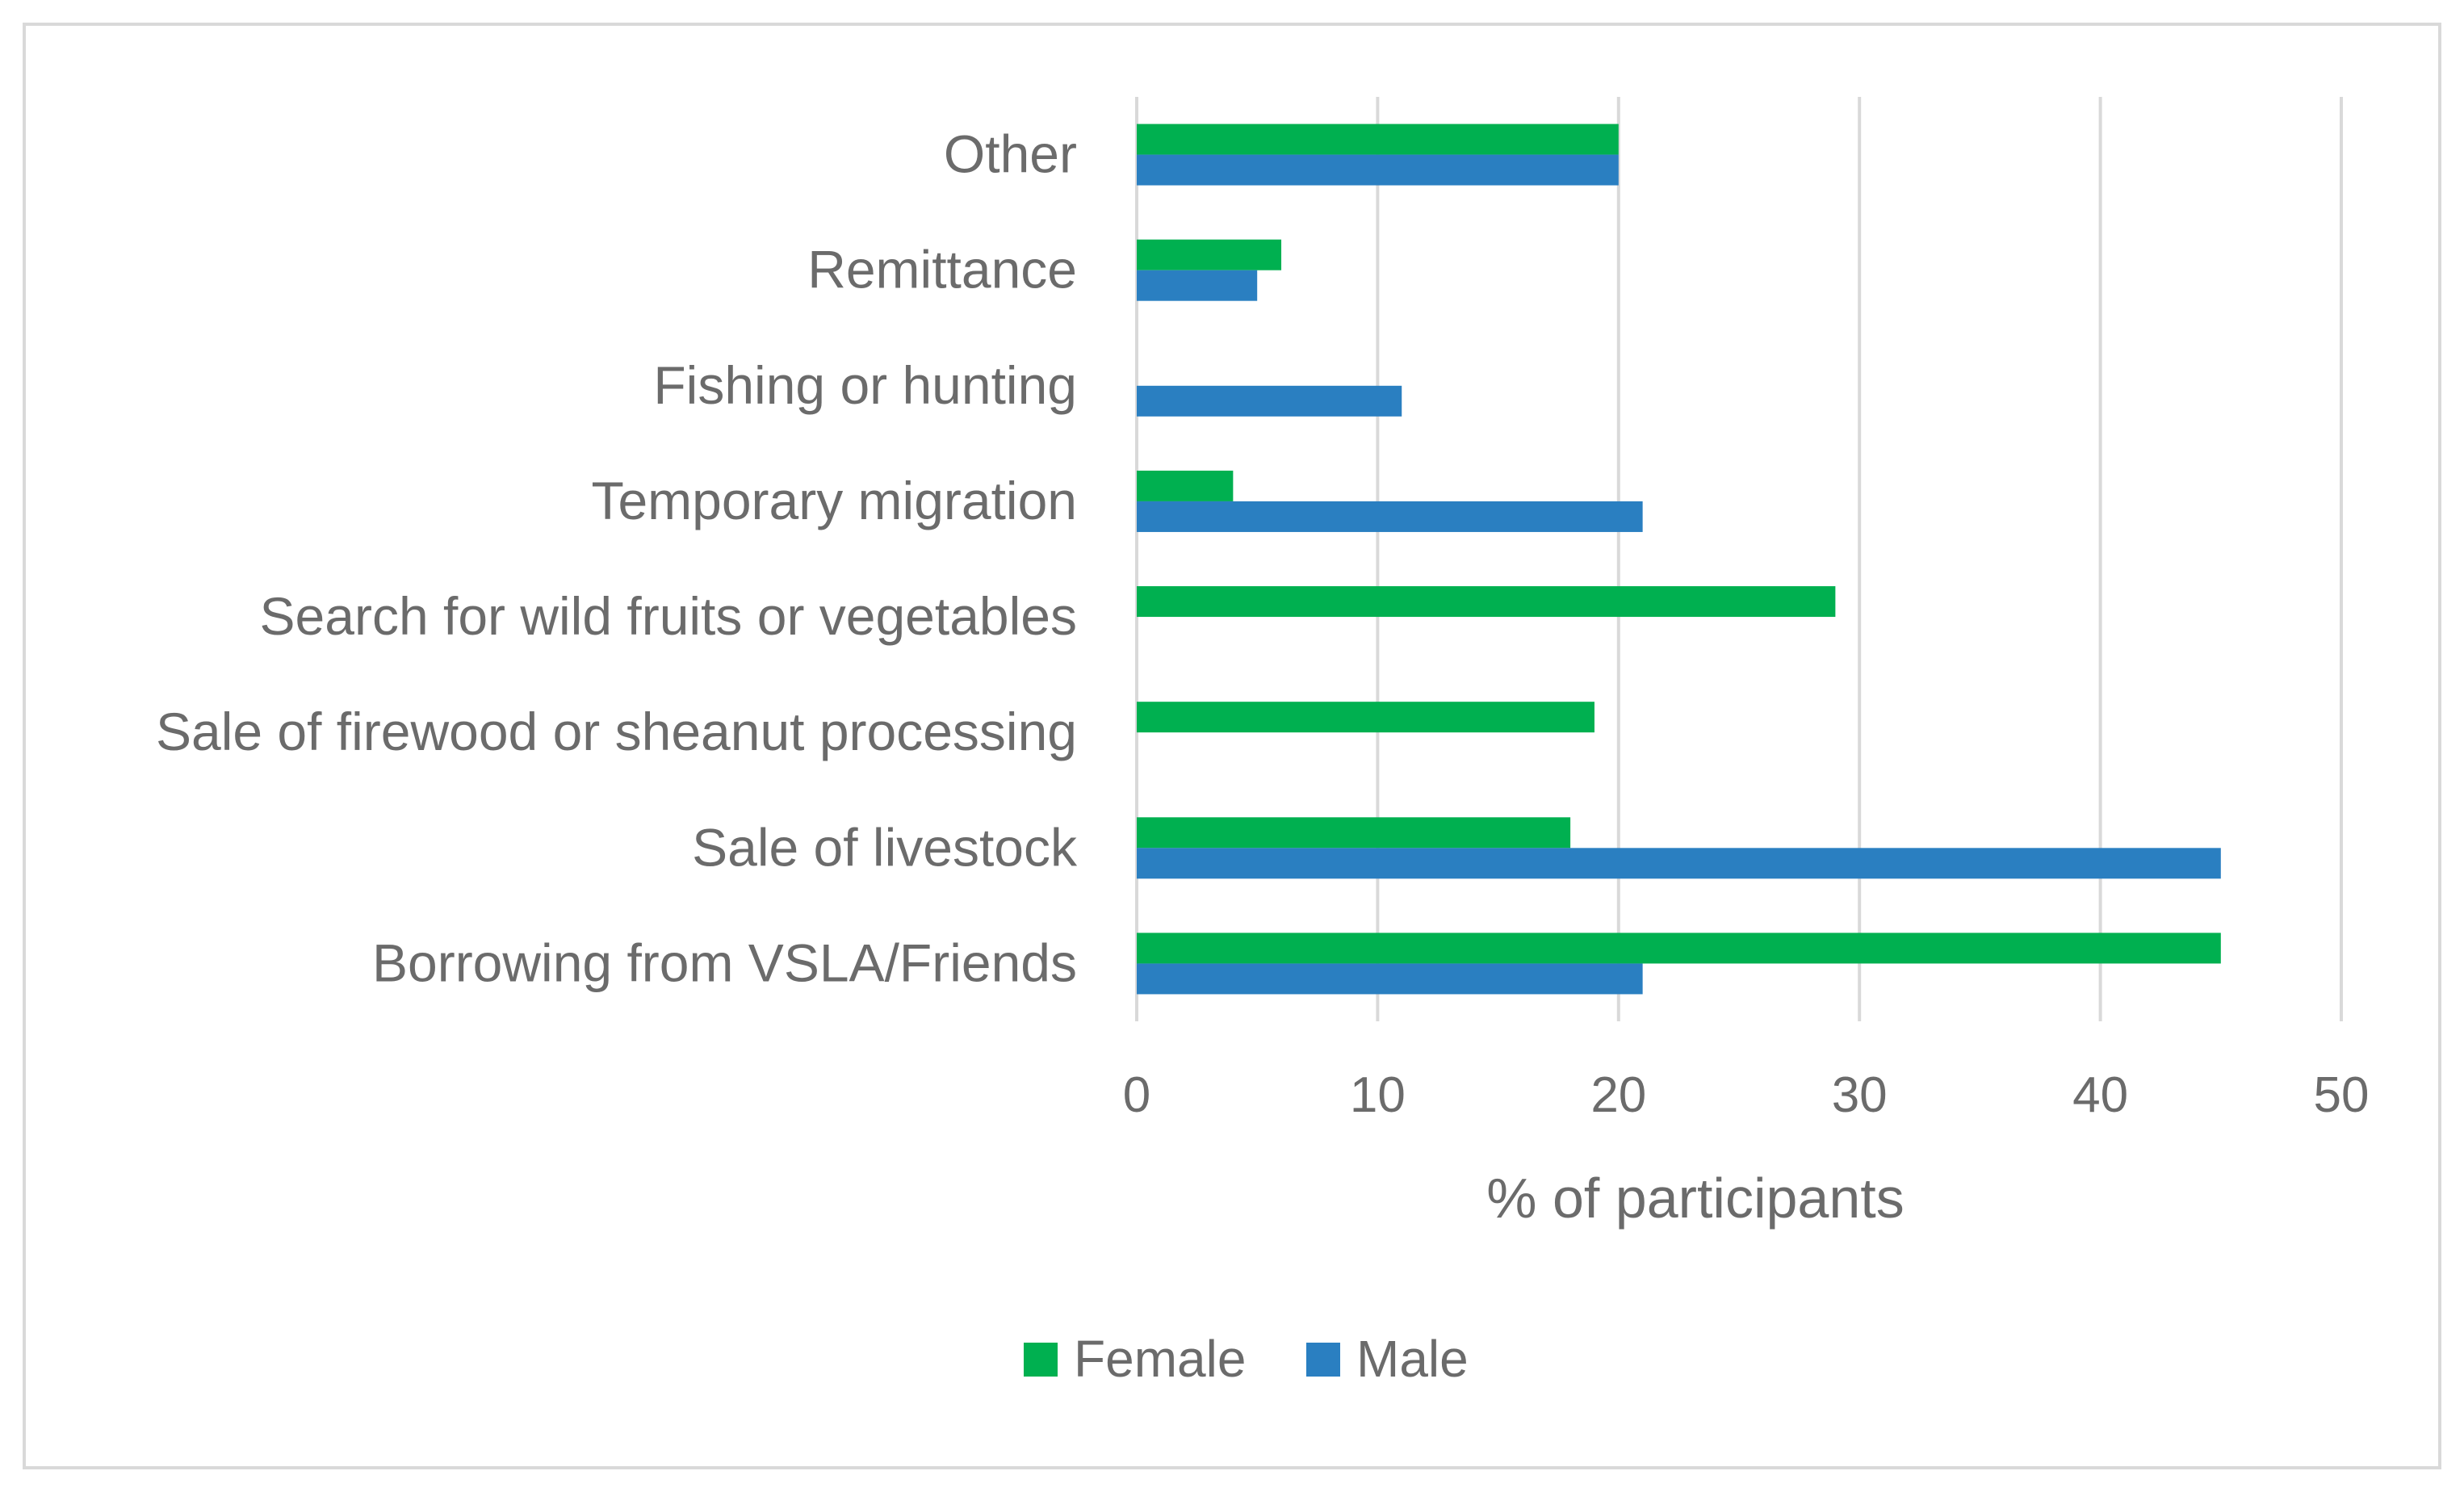  Describe the element at coordinates (1860, 1095) in the screenshot. I see `x-tick-label: 30` at that location.